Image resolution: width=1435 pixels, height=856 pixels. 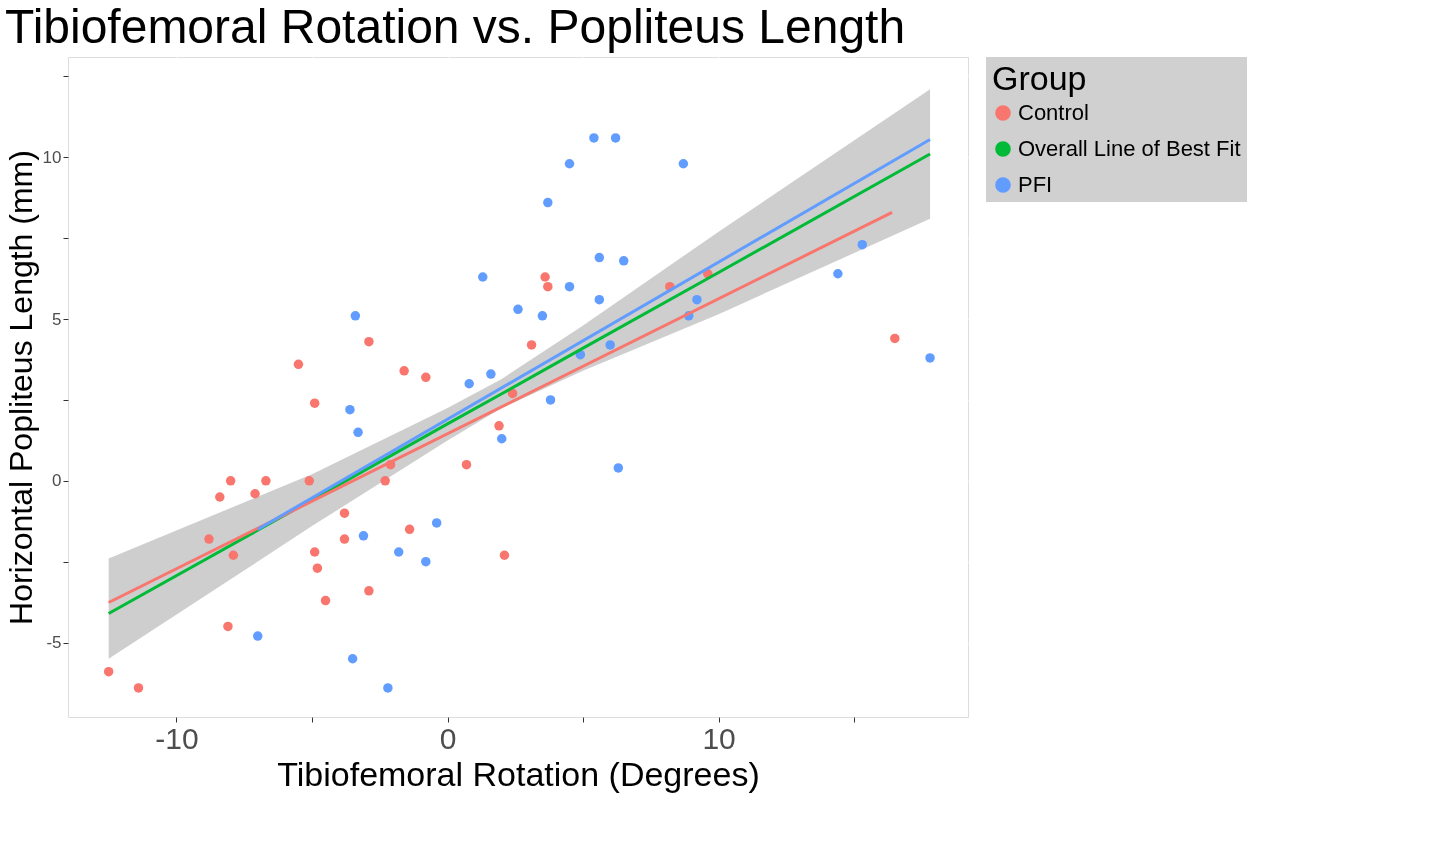 What do you see at coordinates (455, 26) in the screenshot?
I see `chart-title: Tibiofemoral Rotation vs. Popliteus Length` at bounding box center [455, 26].